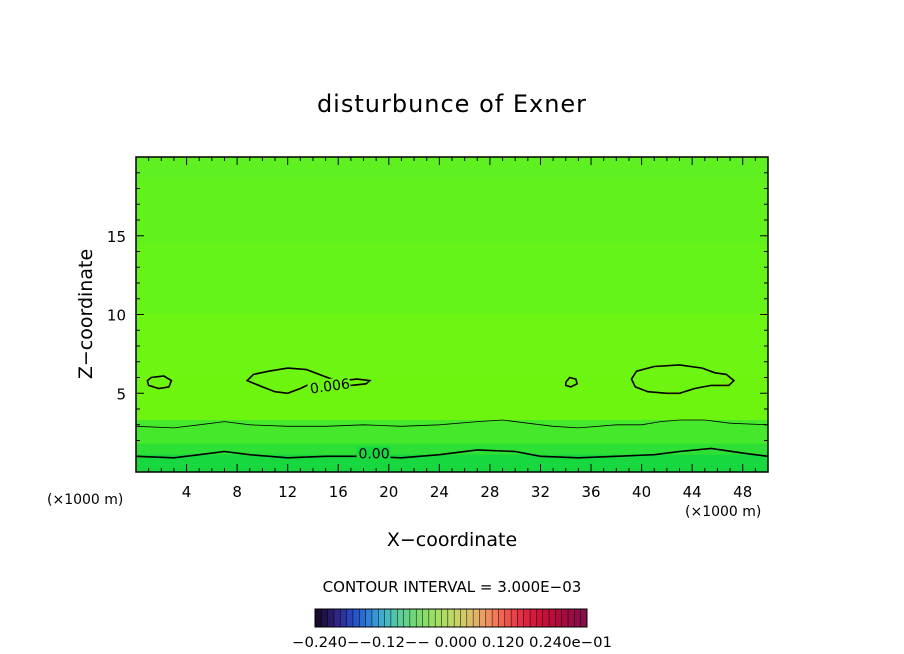 Image resolution: width=904 pixels, height=654 pixels. I want to click on x-tick-label: 36, so click(590, 492).